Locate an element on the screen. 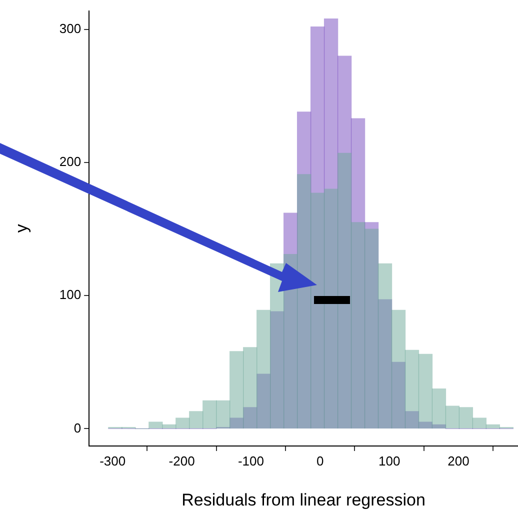 The image size is (518, 523). x-tick-label: -100 is located at coordinates (251, 460).